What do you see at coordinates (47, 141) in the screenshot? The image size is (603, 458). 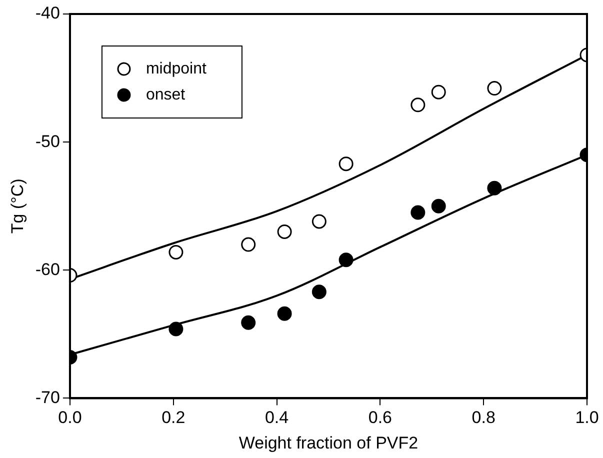 I see `y-tick-label: -50` at bounding box center [47, 141].